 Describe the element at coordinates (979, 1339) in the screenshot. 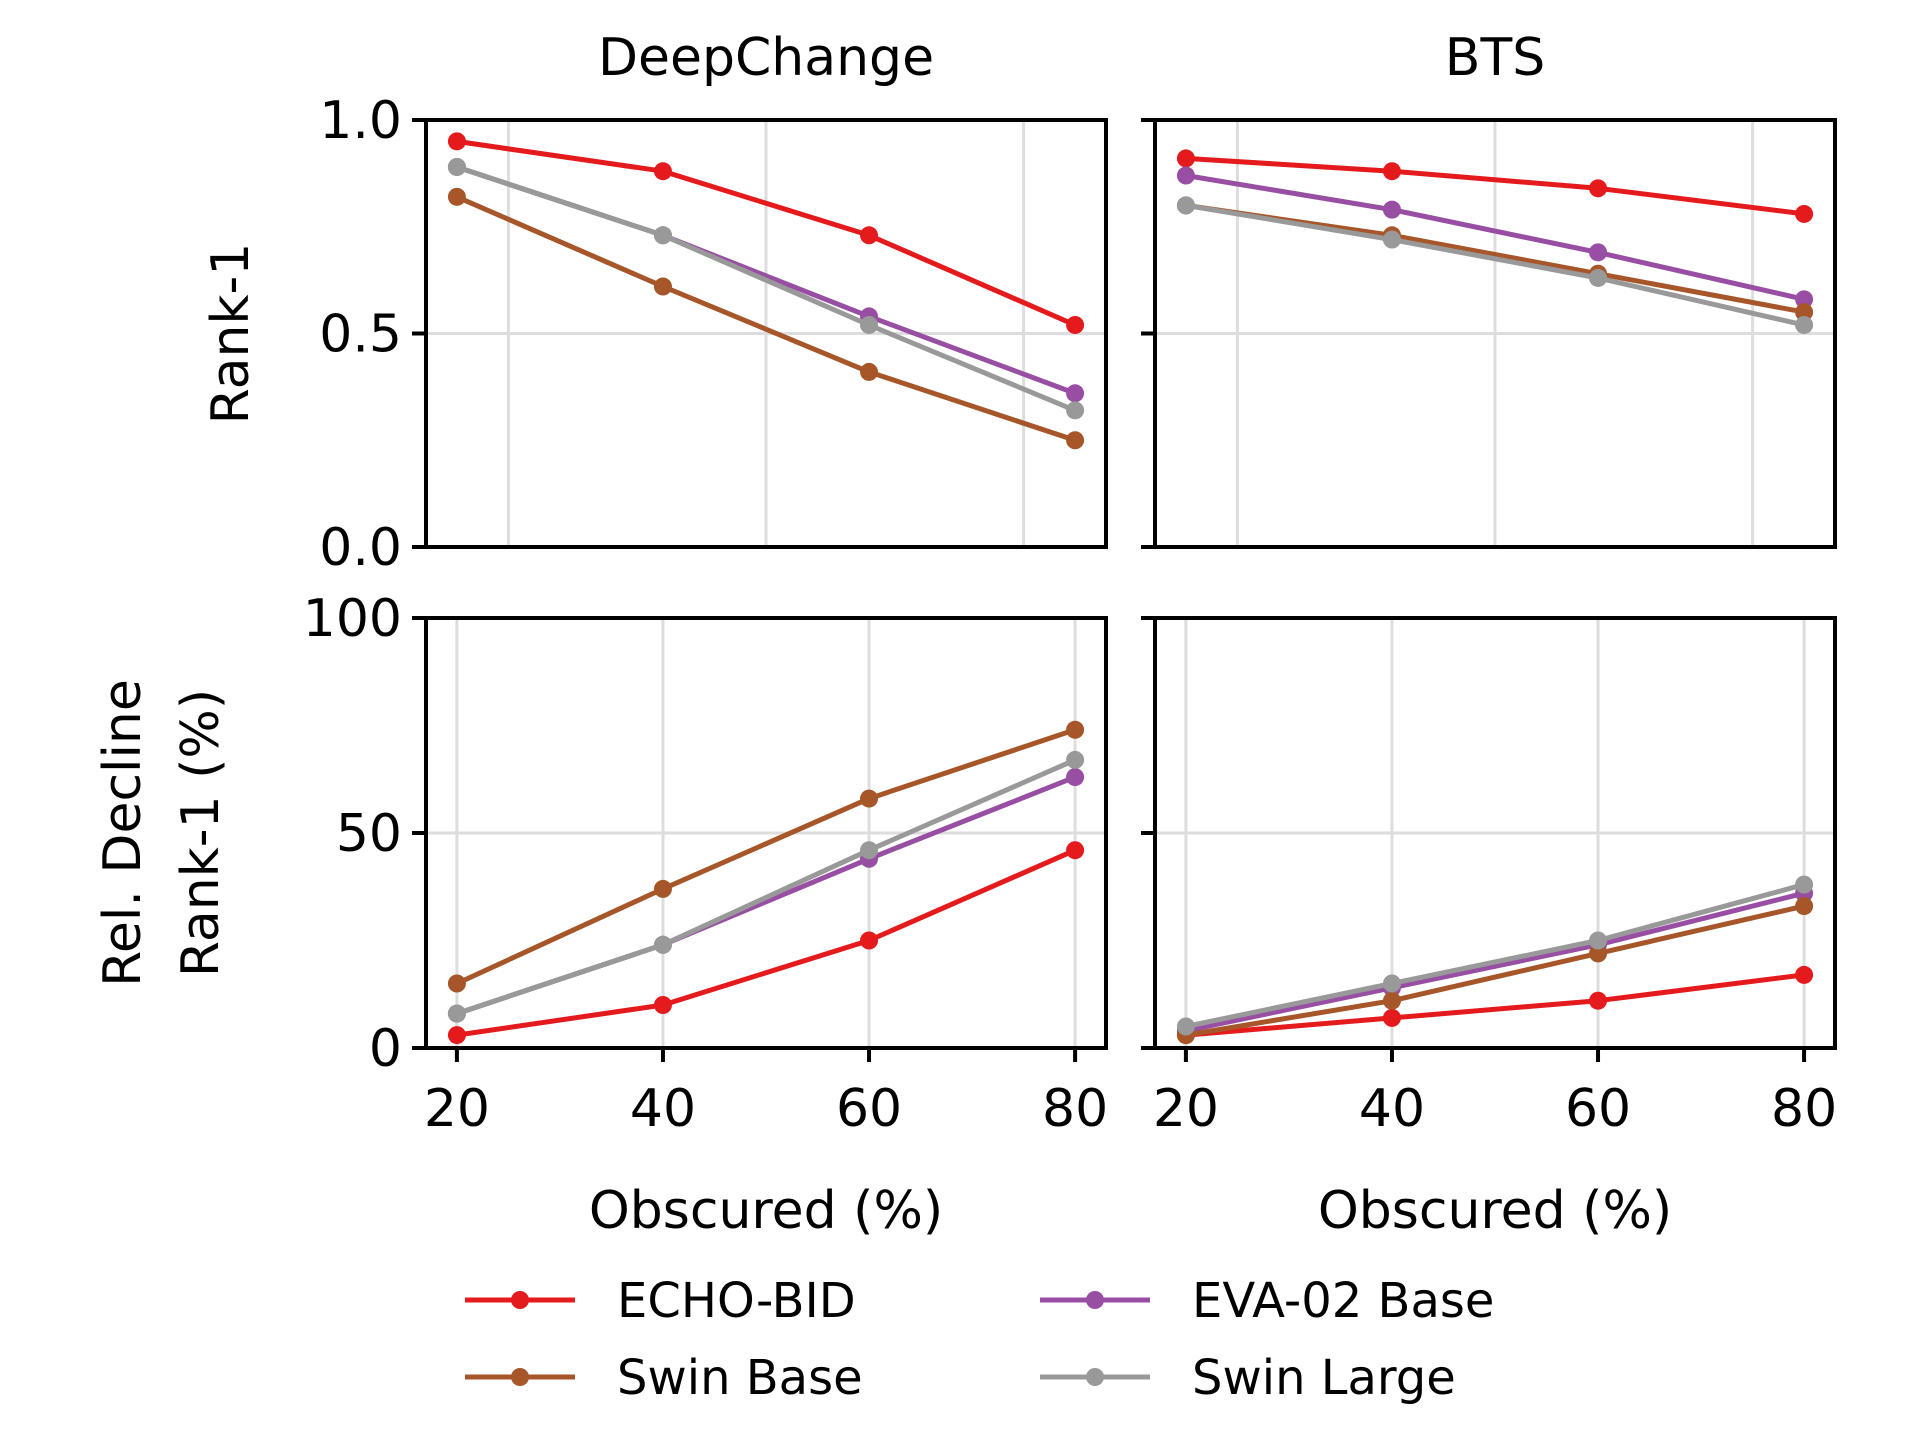

I see `legend: ECHO-BID EVA-02 Base Swin Base Swin Large` at that location.